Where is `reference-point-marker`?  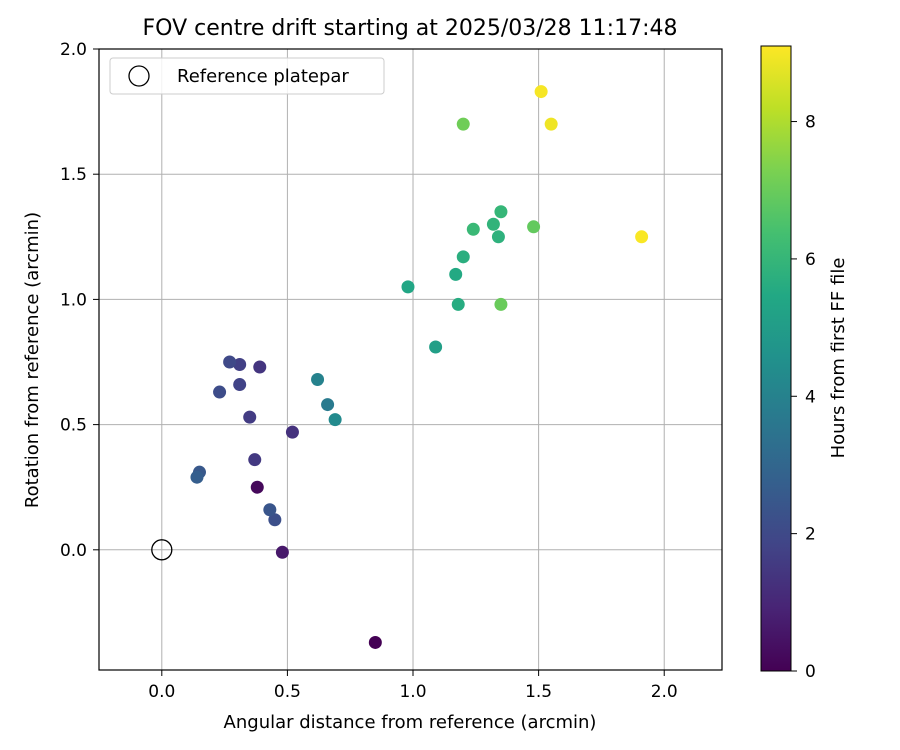 reference-point-marker is located at coordinates (162, 550).